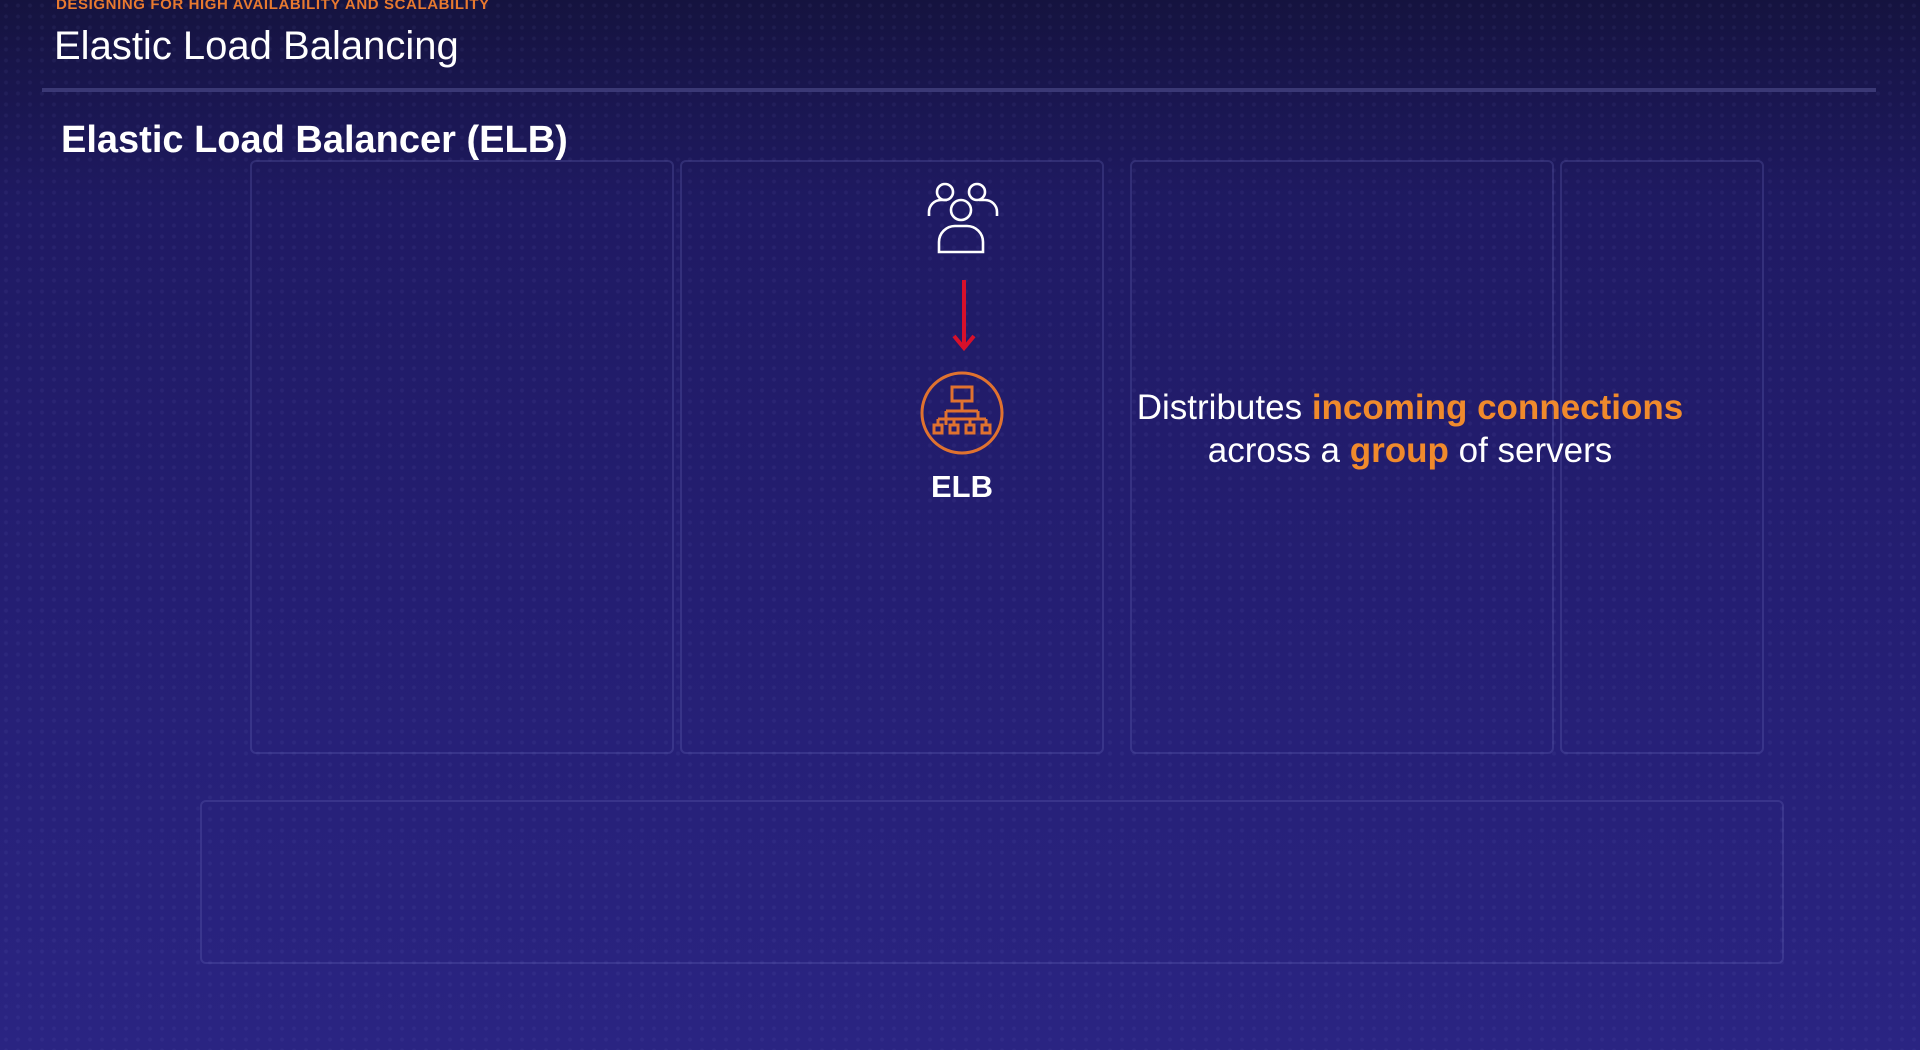  Describe the element at coordinates (959, 90) in the screenshot. I see `title-divider` at that location.